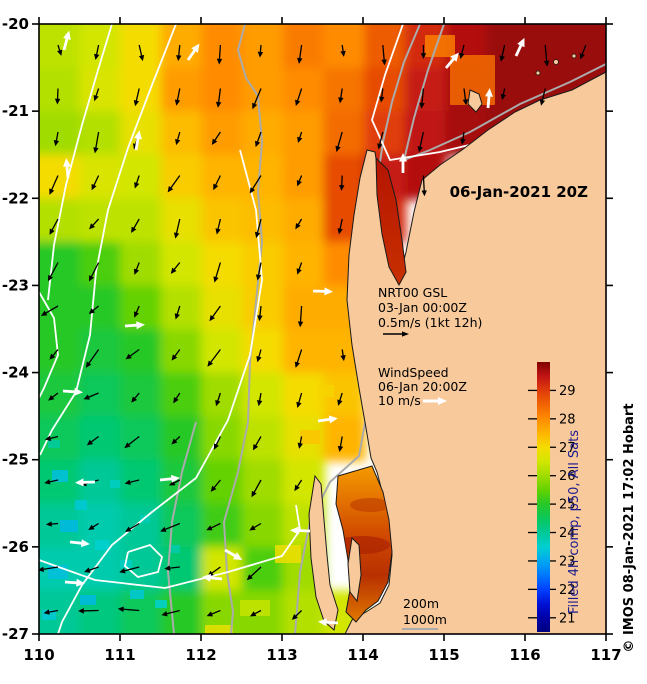 The width and height of the screenshot is (647, 684). What do you see at coordinates (399, 400) in the screenshot?
I see `wind-legend-line3: 10 m/s` at bounding box center [399, 400].